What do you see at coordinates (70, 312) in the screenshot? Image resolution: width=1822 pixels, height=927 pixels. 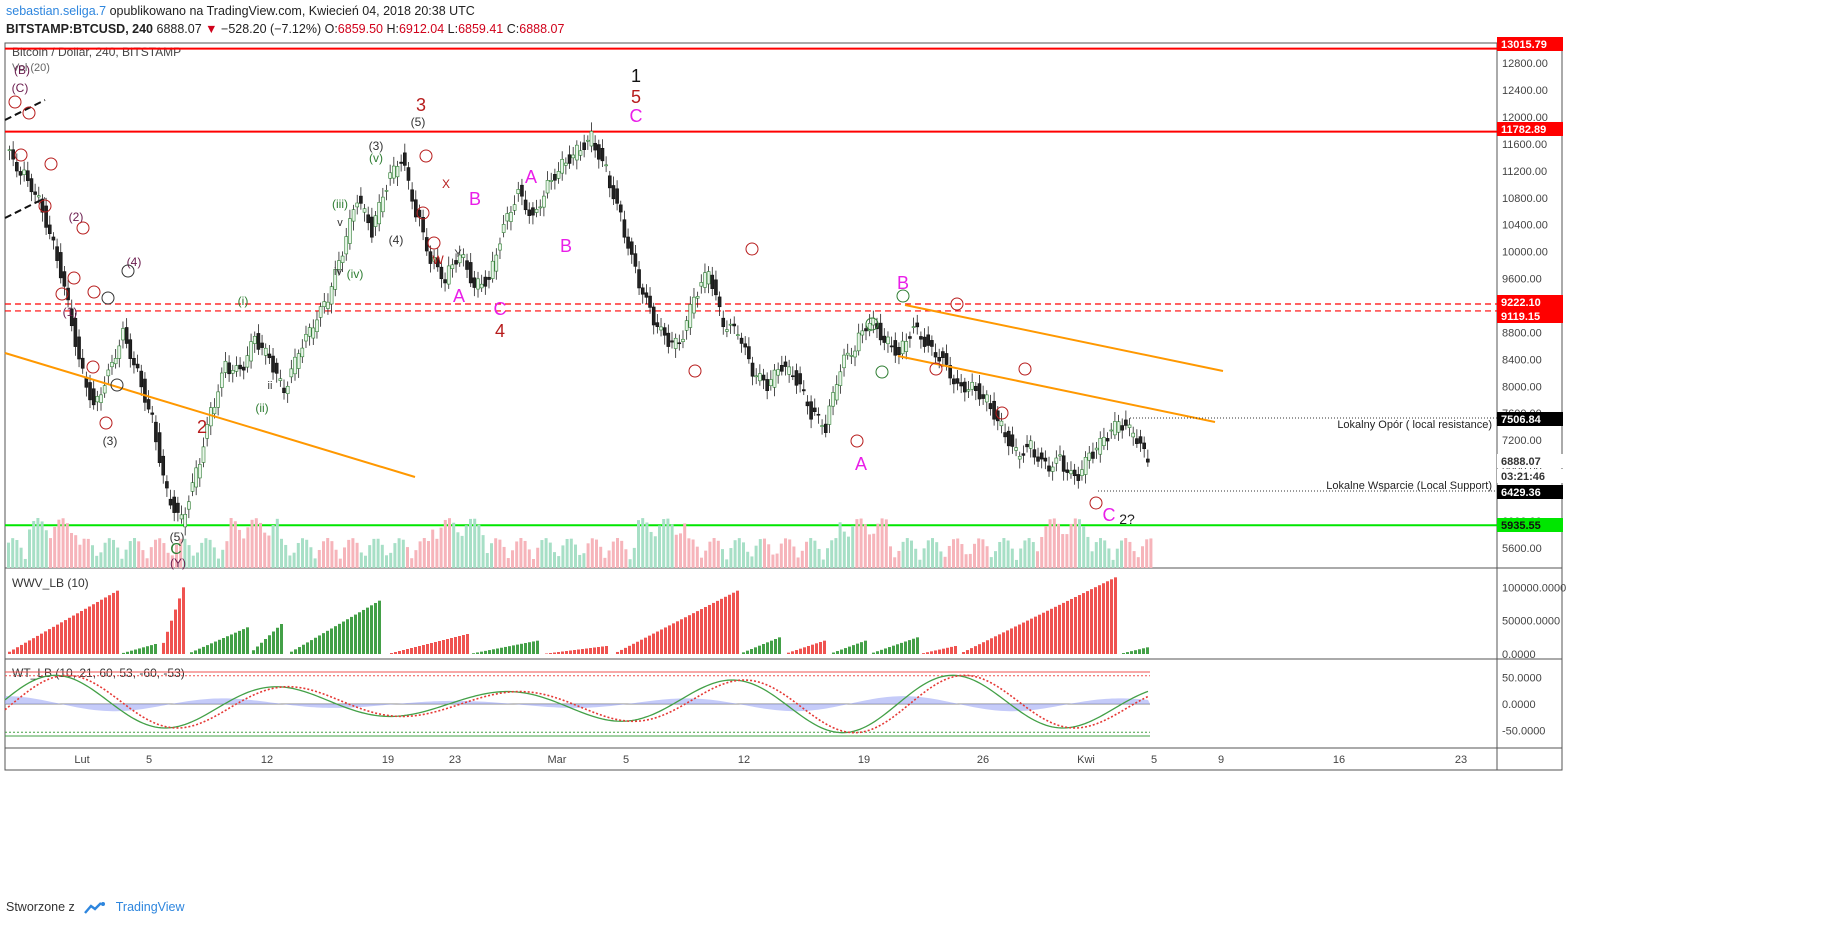 I see `wave-label: (1)` at bounding box center [70, 312].